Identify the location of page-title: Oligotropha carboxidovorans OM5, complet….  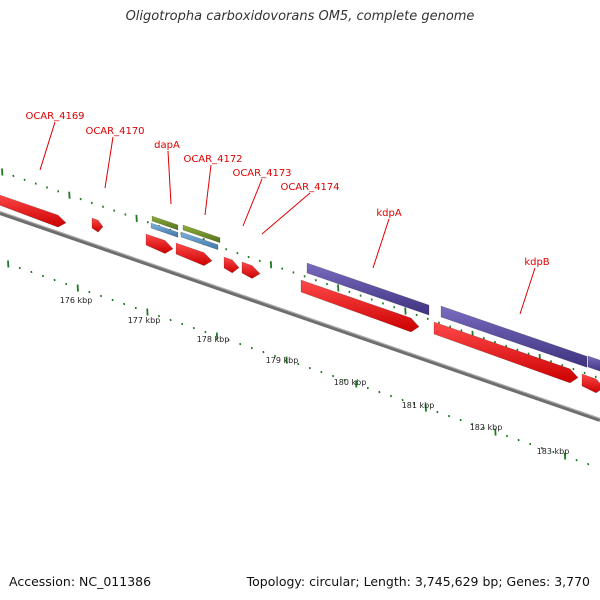
(300, 16).